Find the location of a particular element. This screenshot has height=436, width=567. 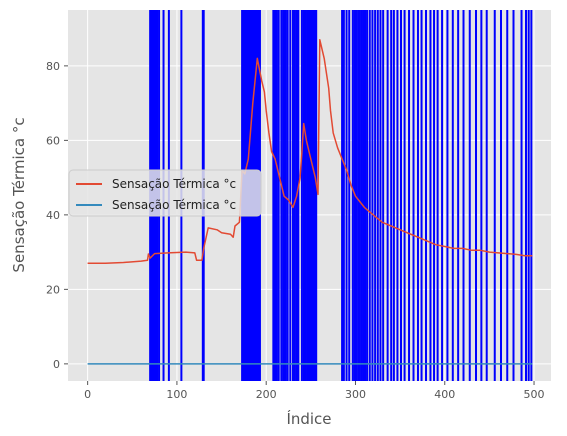

legend: Sensação Térmica °c Sensação Térmica °c is located at coordinates (165, 193).